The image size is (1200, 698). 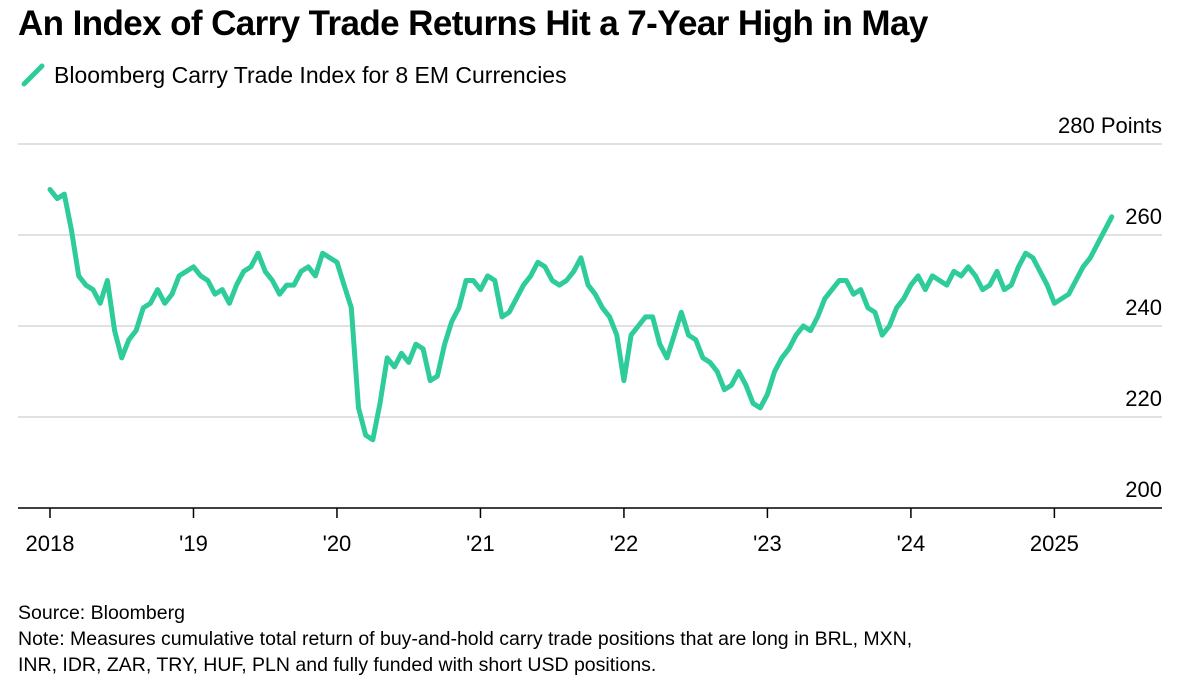 I want to click on y-tick-label-280: 280 Points, so click(x=1110, y=125).